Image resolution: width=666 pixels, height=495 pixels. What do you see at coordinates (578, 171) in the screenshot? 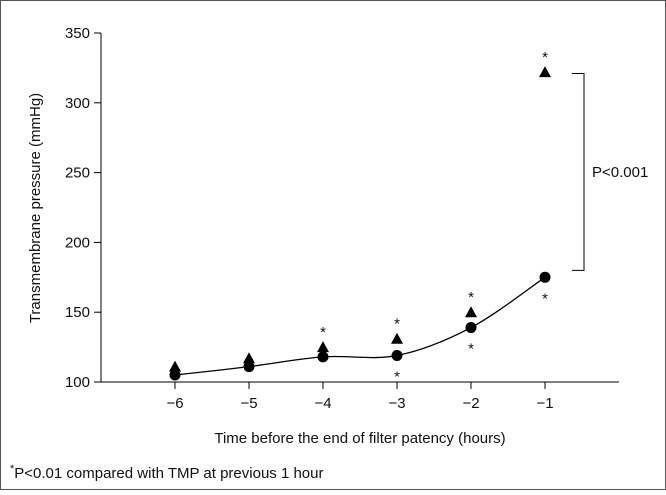
I see `bracket` at bounding box center [578, 171].